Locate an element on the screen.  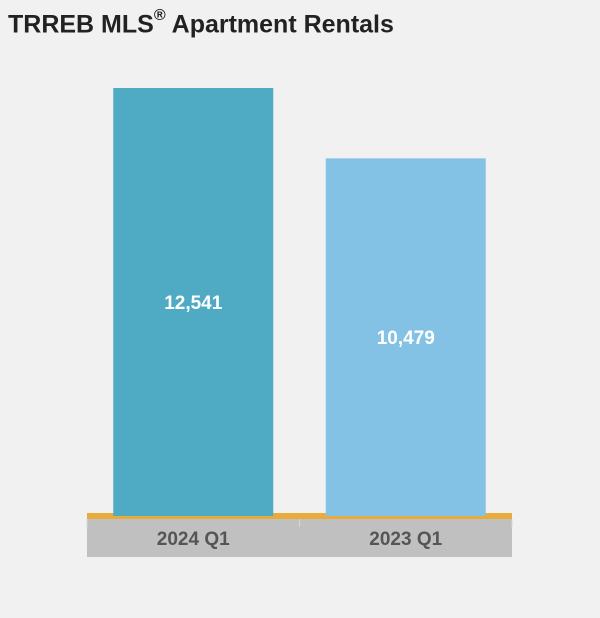
x-axis is located at coordinates (299, 520).